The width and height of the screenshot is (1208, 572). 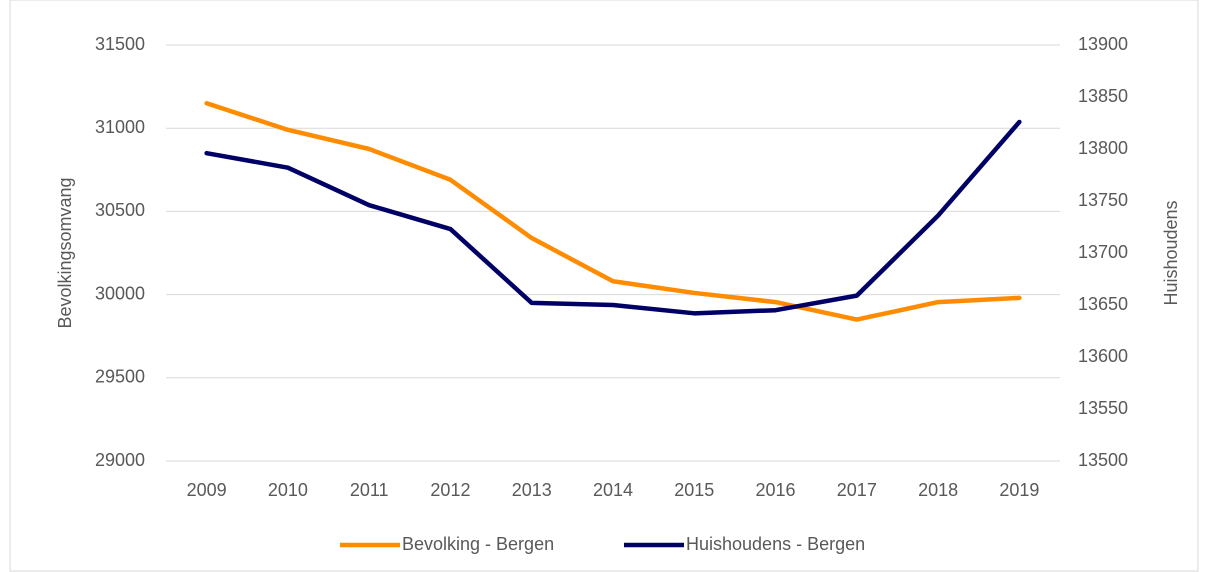 What do you see at coordinates (775, 544) in the screenshot?
I see `legend-label: Huishoudens - Bergen` at bounding box center [775, 544].